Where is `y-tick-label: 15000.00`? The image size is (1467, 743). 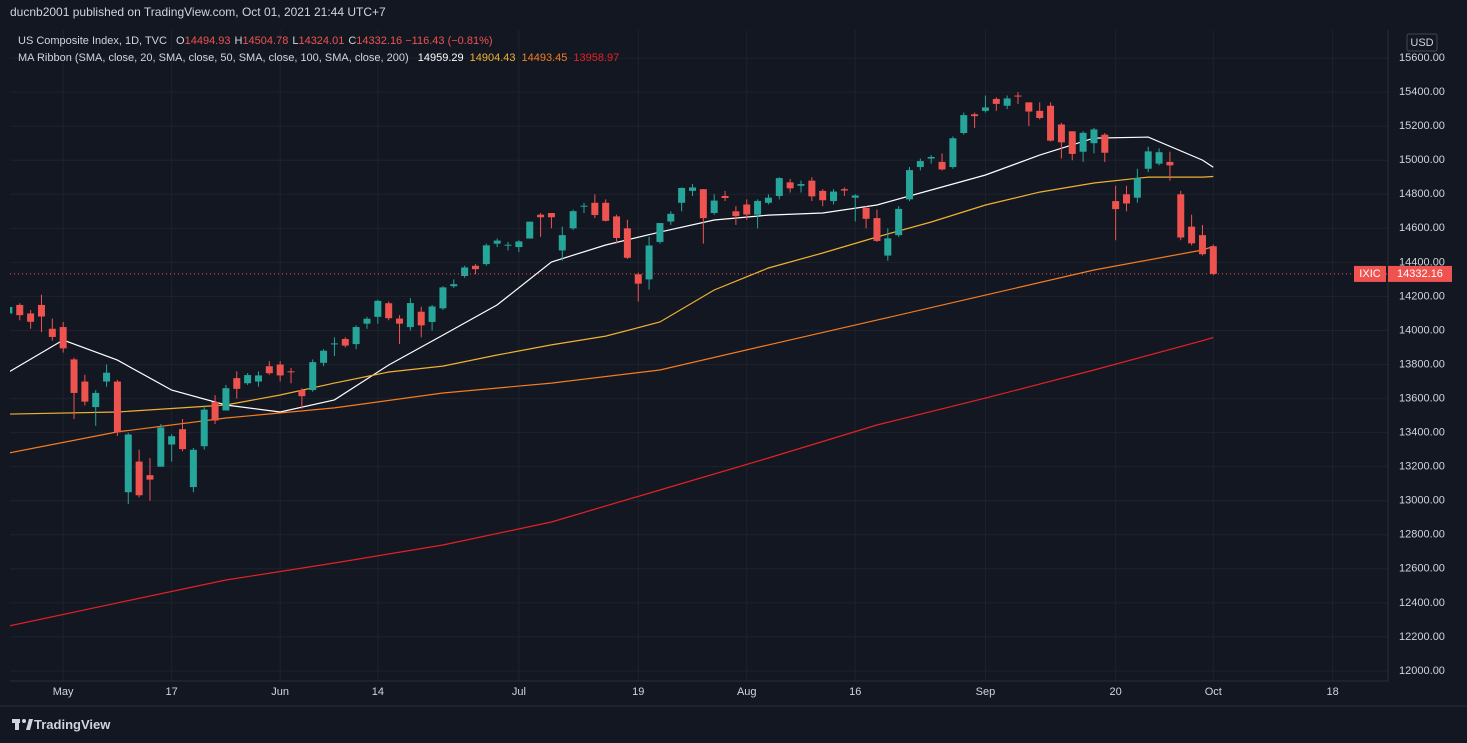 y-tick-label: 15000.00 is located at coordinates (1422, 160).